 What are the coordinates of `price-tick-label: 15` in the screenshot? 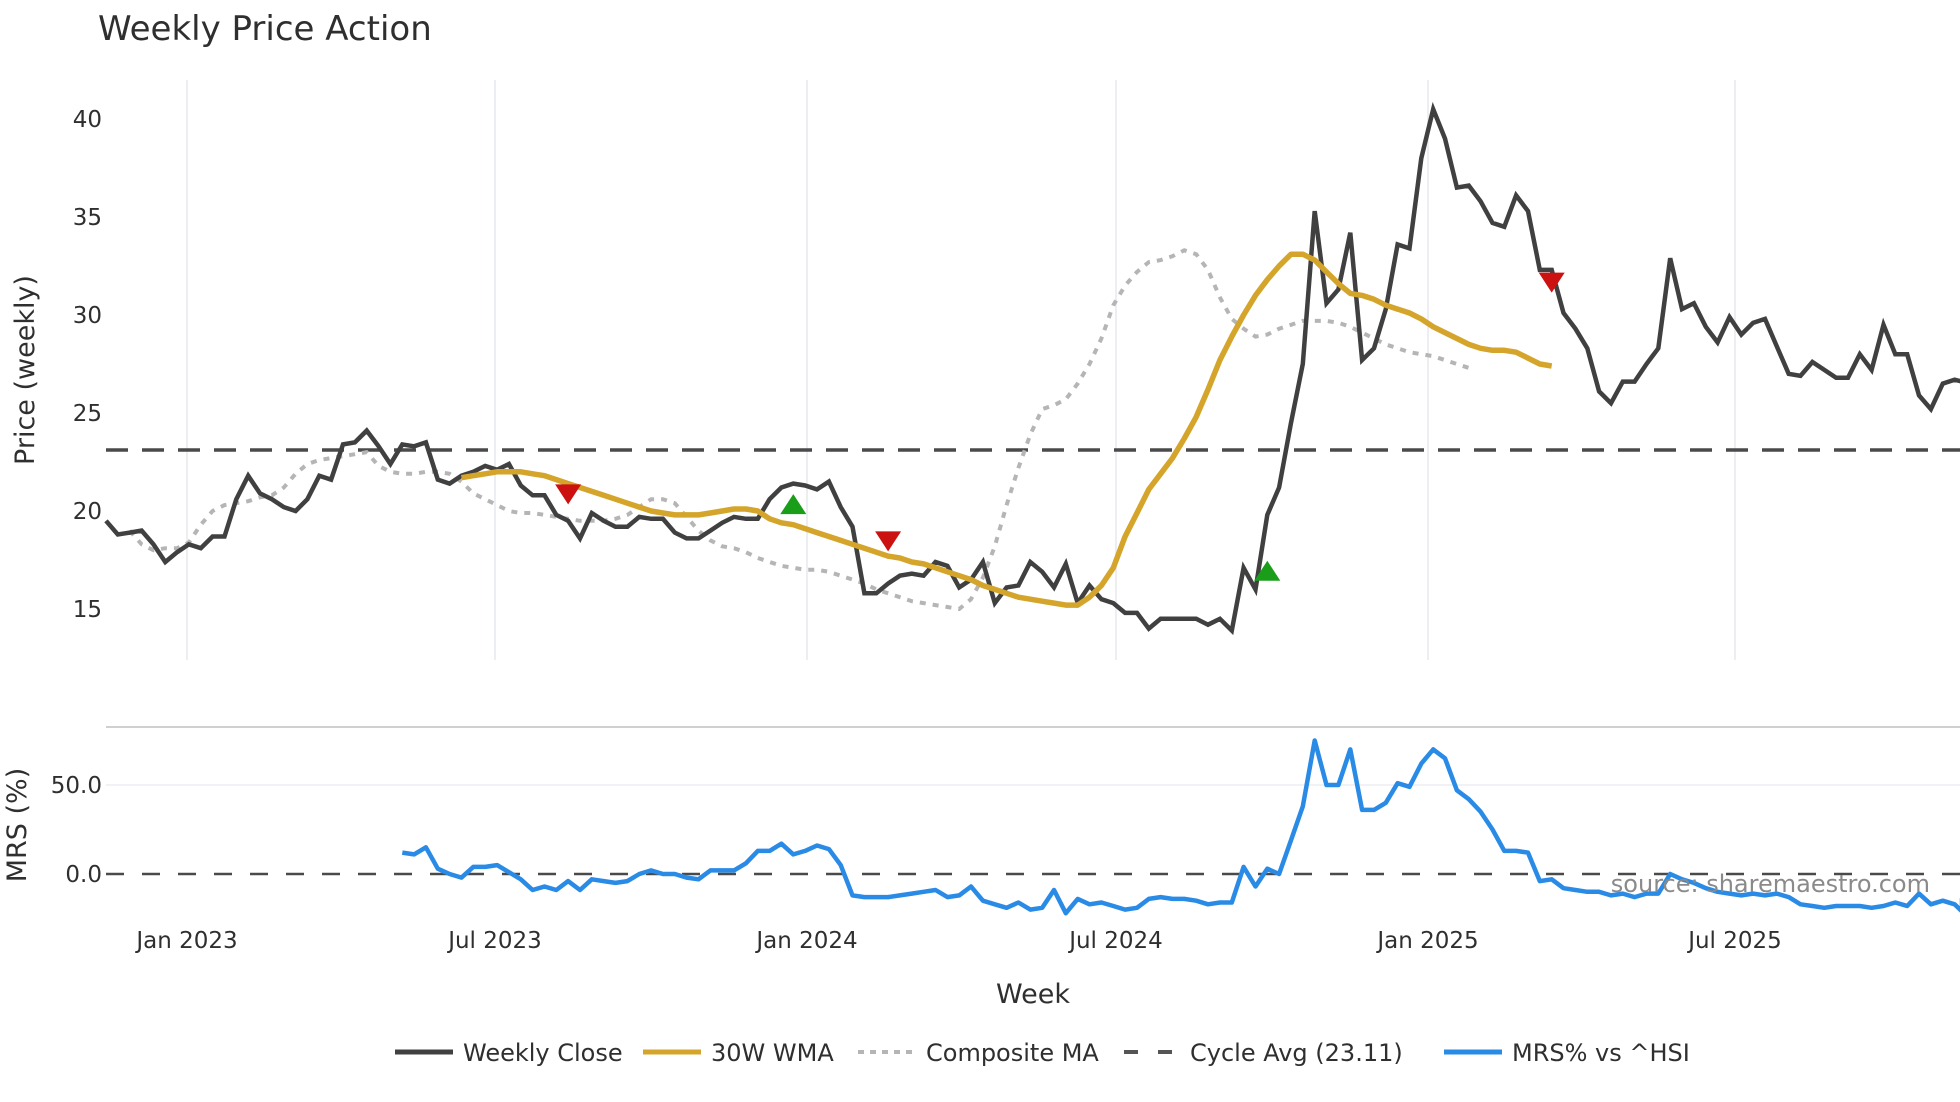 It's located at (87, 610).